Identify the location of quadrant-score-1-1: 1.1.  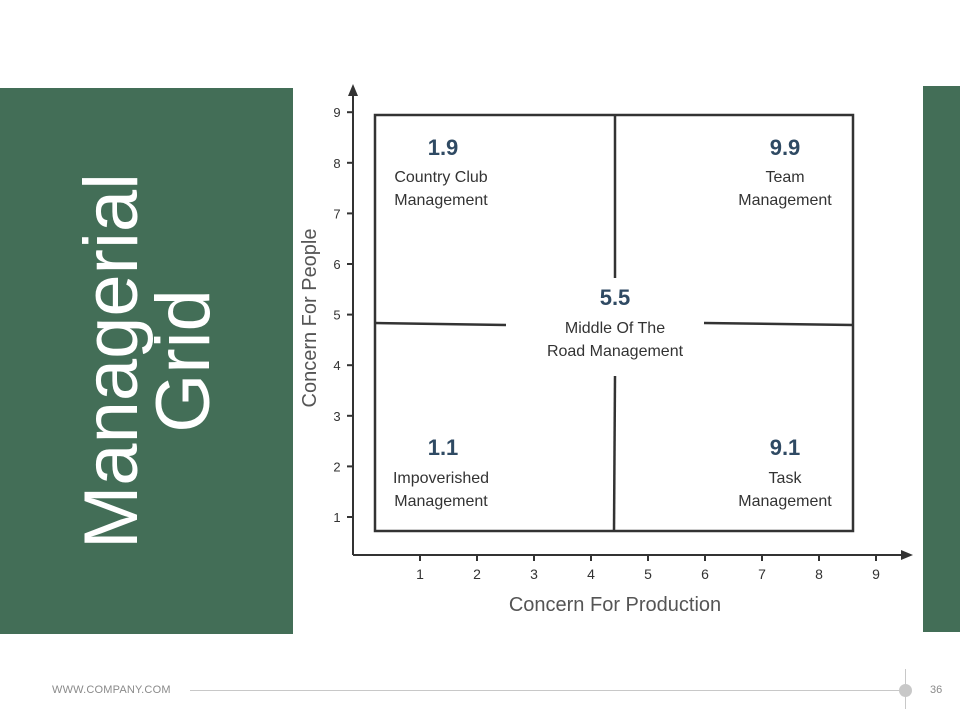
(443, 447).